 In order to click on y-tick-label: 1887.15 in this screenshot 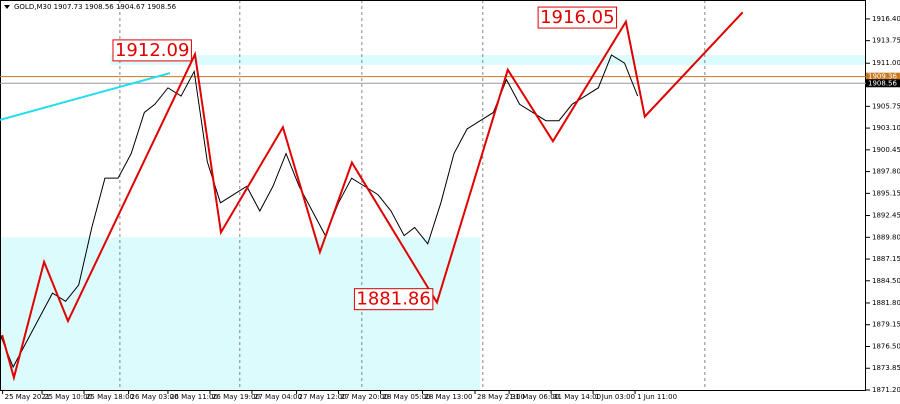, I will do `click(886, 259)`.